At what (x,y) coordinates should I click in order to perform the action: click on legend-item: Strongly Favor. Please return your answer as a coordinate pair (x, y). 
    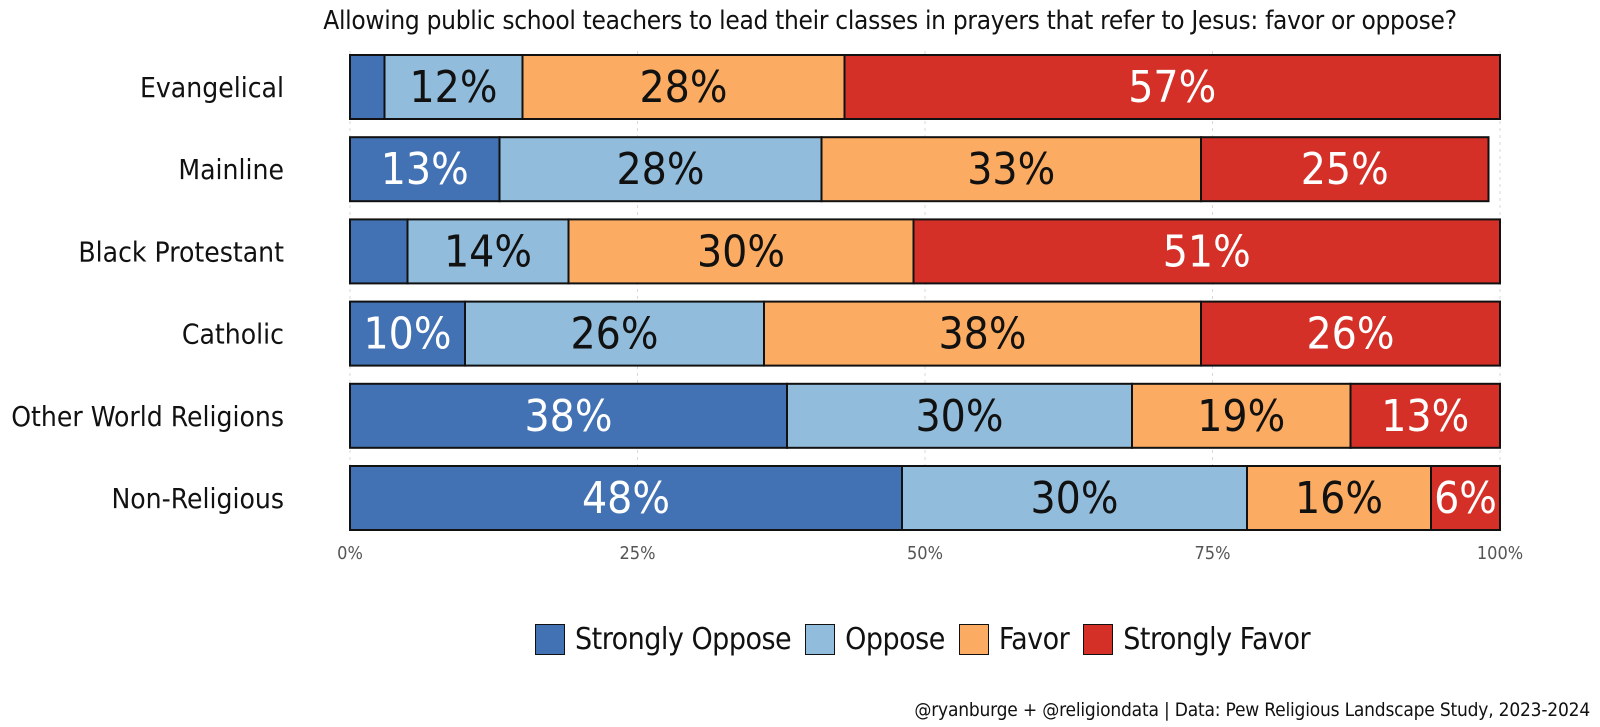
    Looking at the image, I should click on (1197, 639).